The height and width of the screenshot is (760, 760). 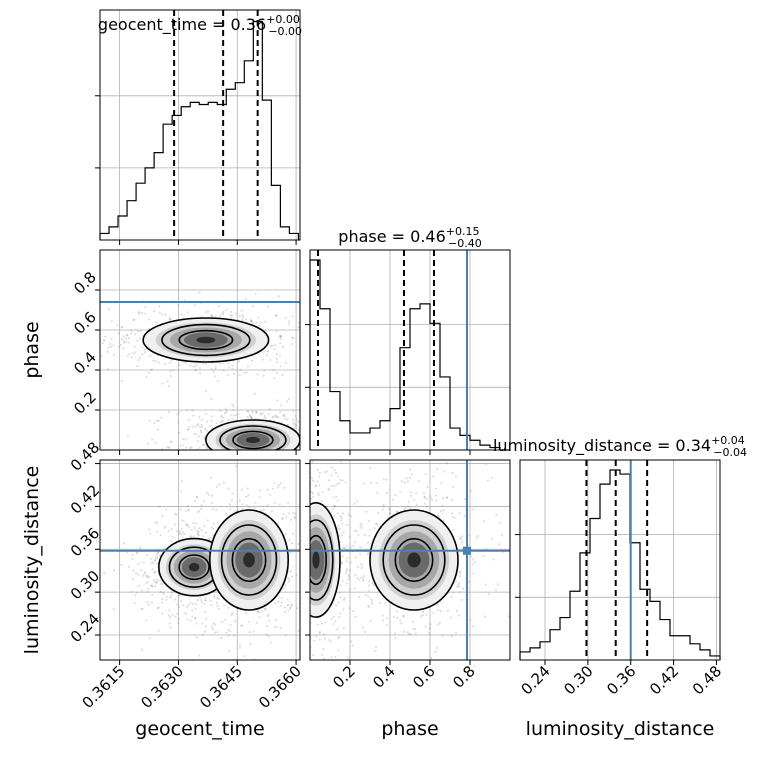 What do you see at coordinates (465, 243) in the screenshot?
I see `title-minus-error: −0.40` at bounding box center [465, 243].